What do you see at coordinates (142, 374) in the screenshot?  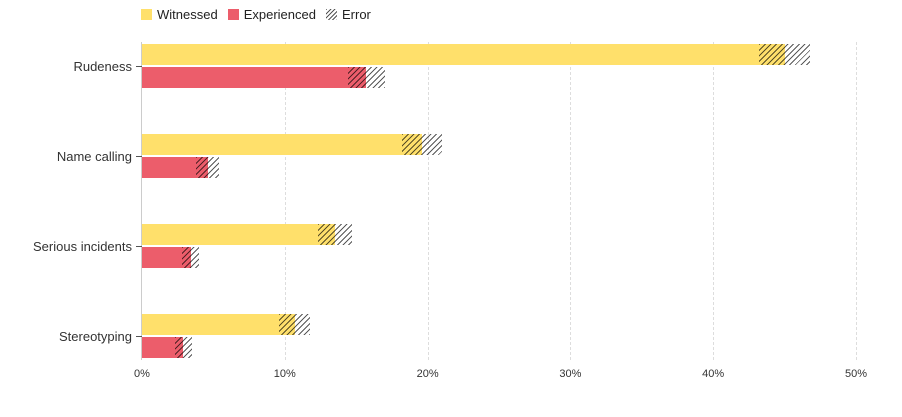 I see `x-tick-label: 0%` at bounding box center [142, 374].